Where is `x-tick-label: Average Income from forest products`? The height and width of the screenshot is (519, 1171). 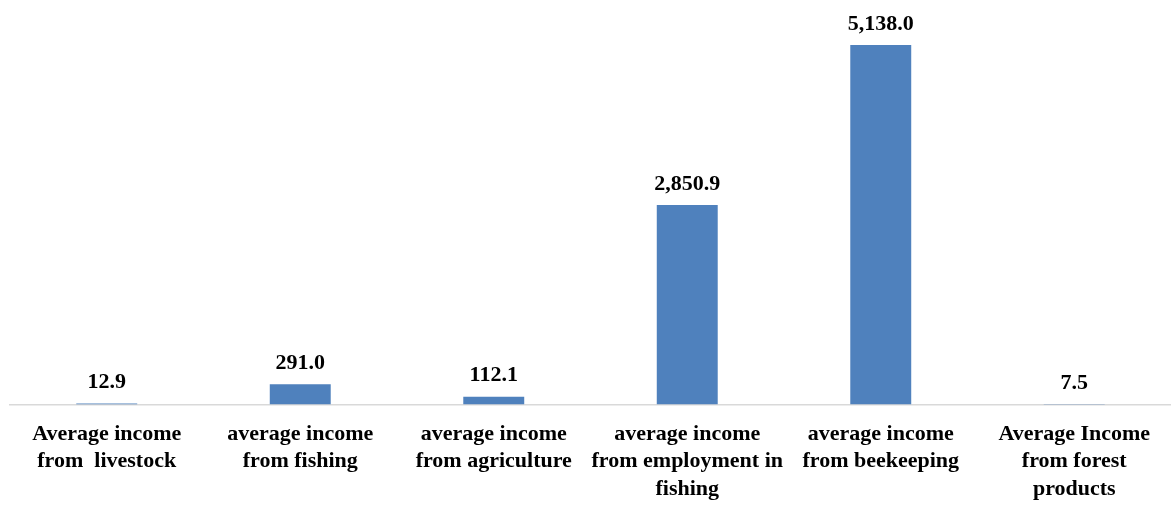
x-tick-label: Average Income from forest products is located at coordinates (1074, 459).